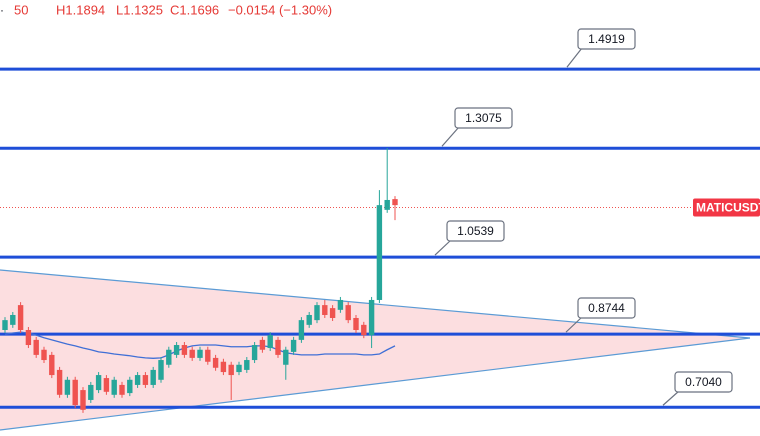 This screenshot has width=760, height=436. I want to click on level-label: 0.8744, so click(606, 308).